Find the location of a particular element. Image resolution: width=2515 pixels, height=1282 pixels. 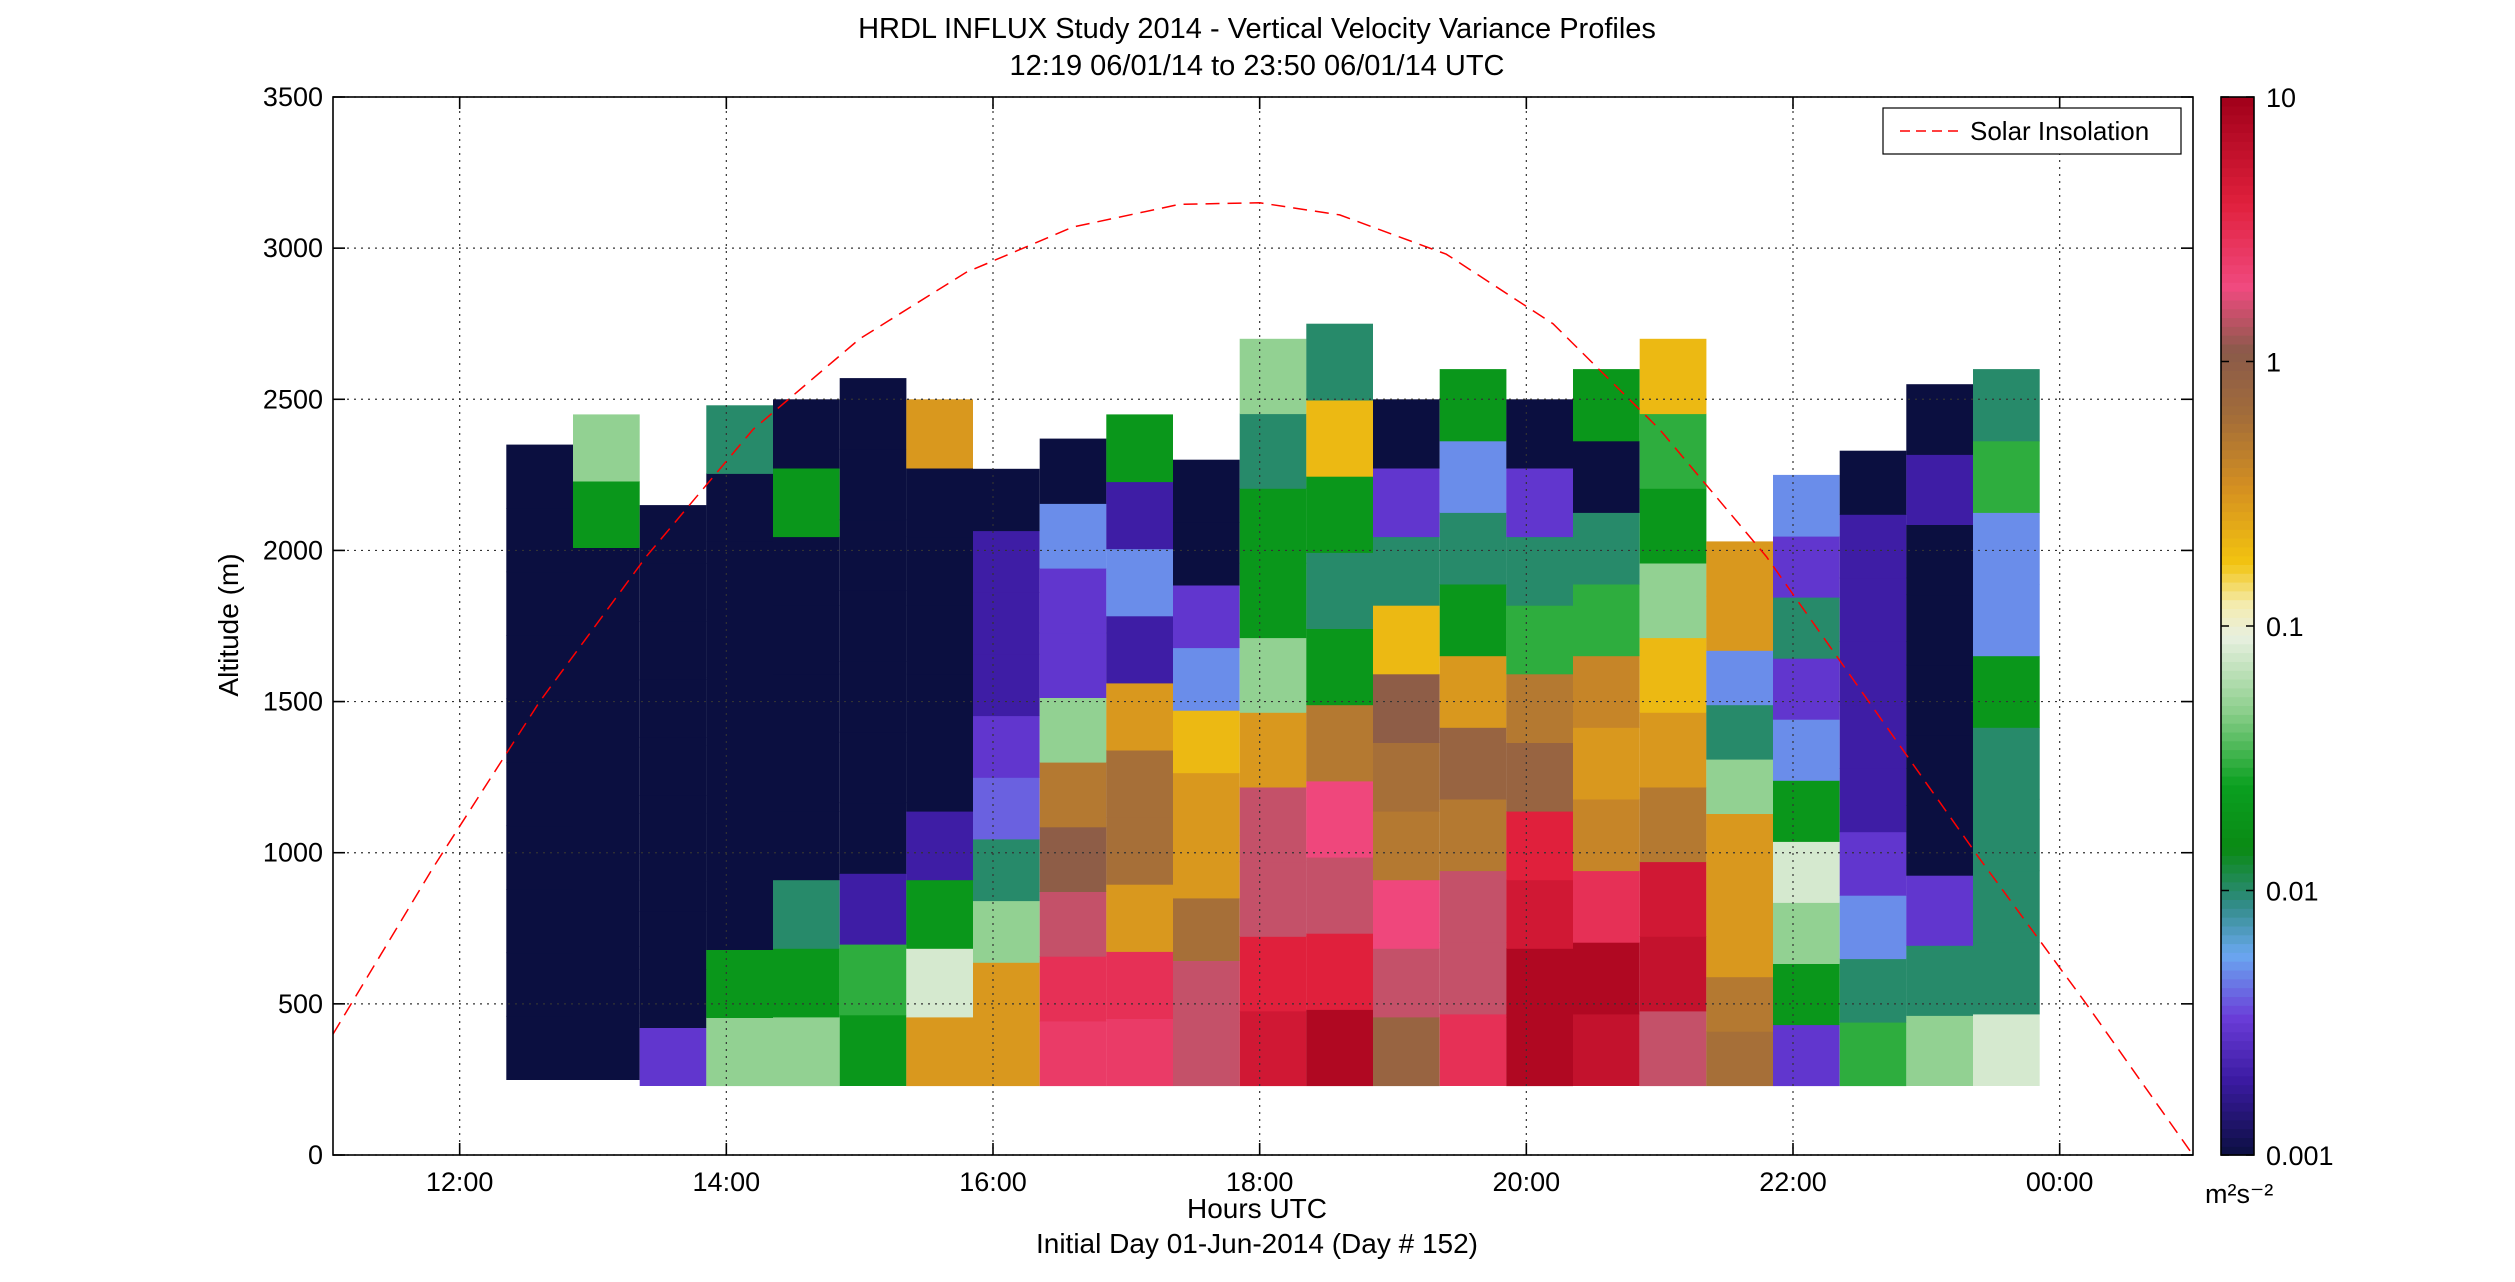

legend: Solar Insolation is located at coordinates (2032, 131).